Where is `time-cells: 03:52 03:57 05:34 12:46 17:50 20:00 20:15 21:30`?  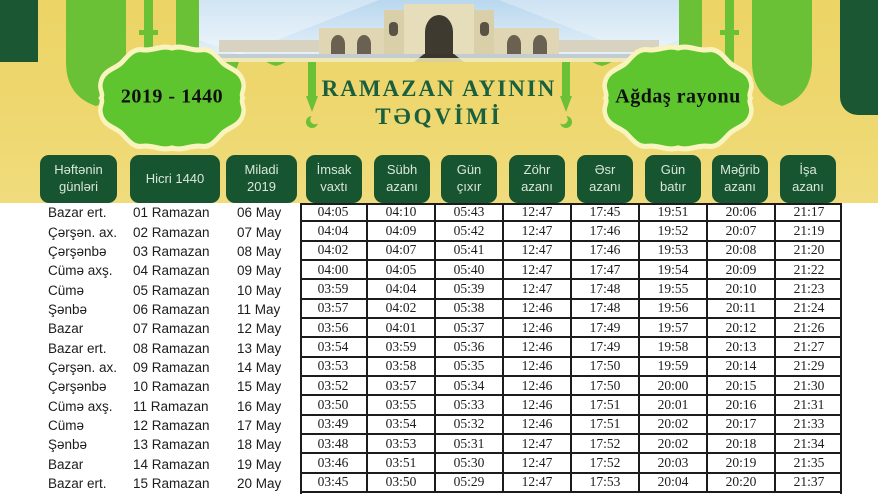 time-cells: 03:52 03:57 05:34 12:46 17:50 20:00 20:15 21:30 is located at coordinates (571, 387).